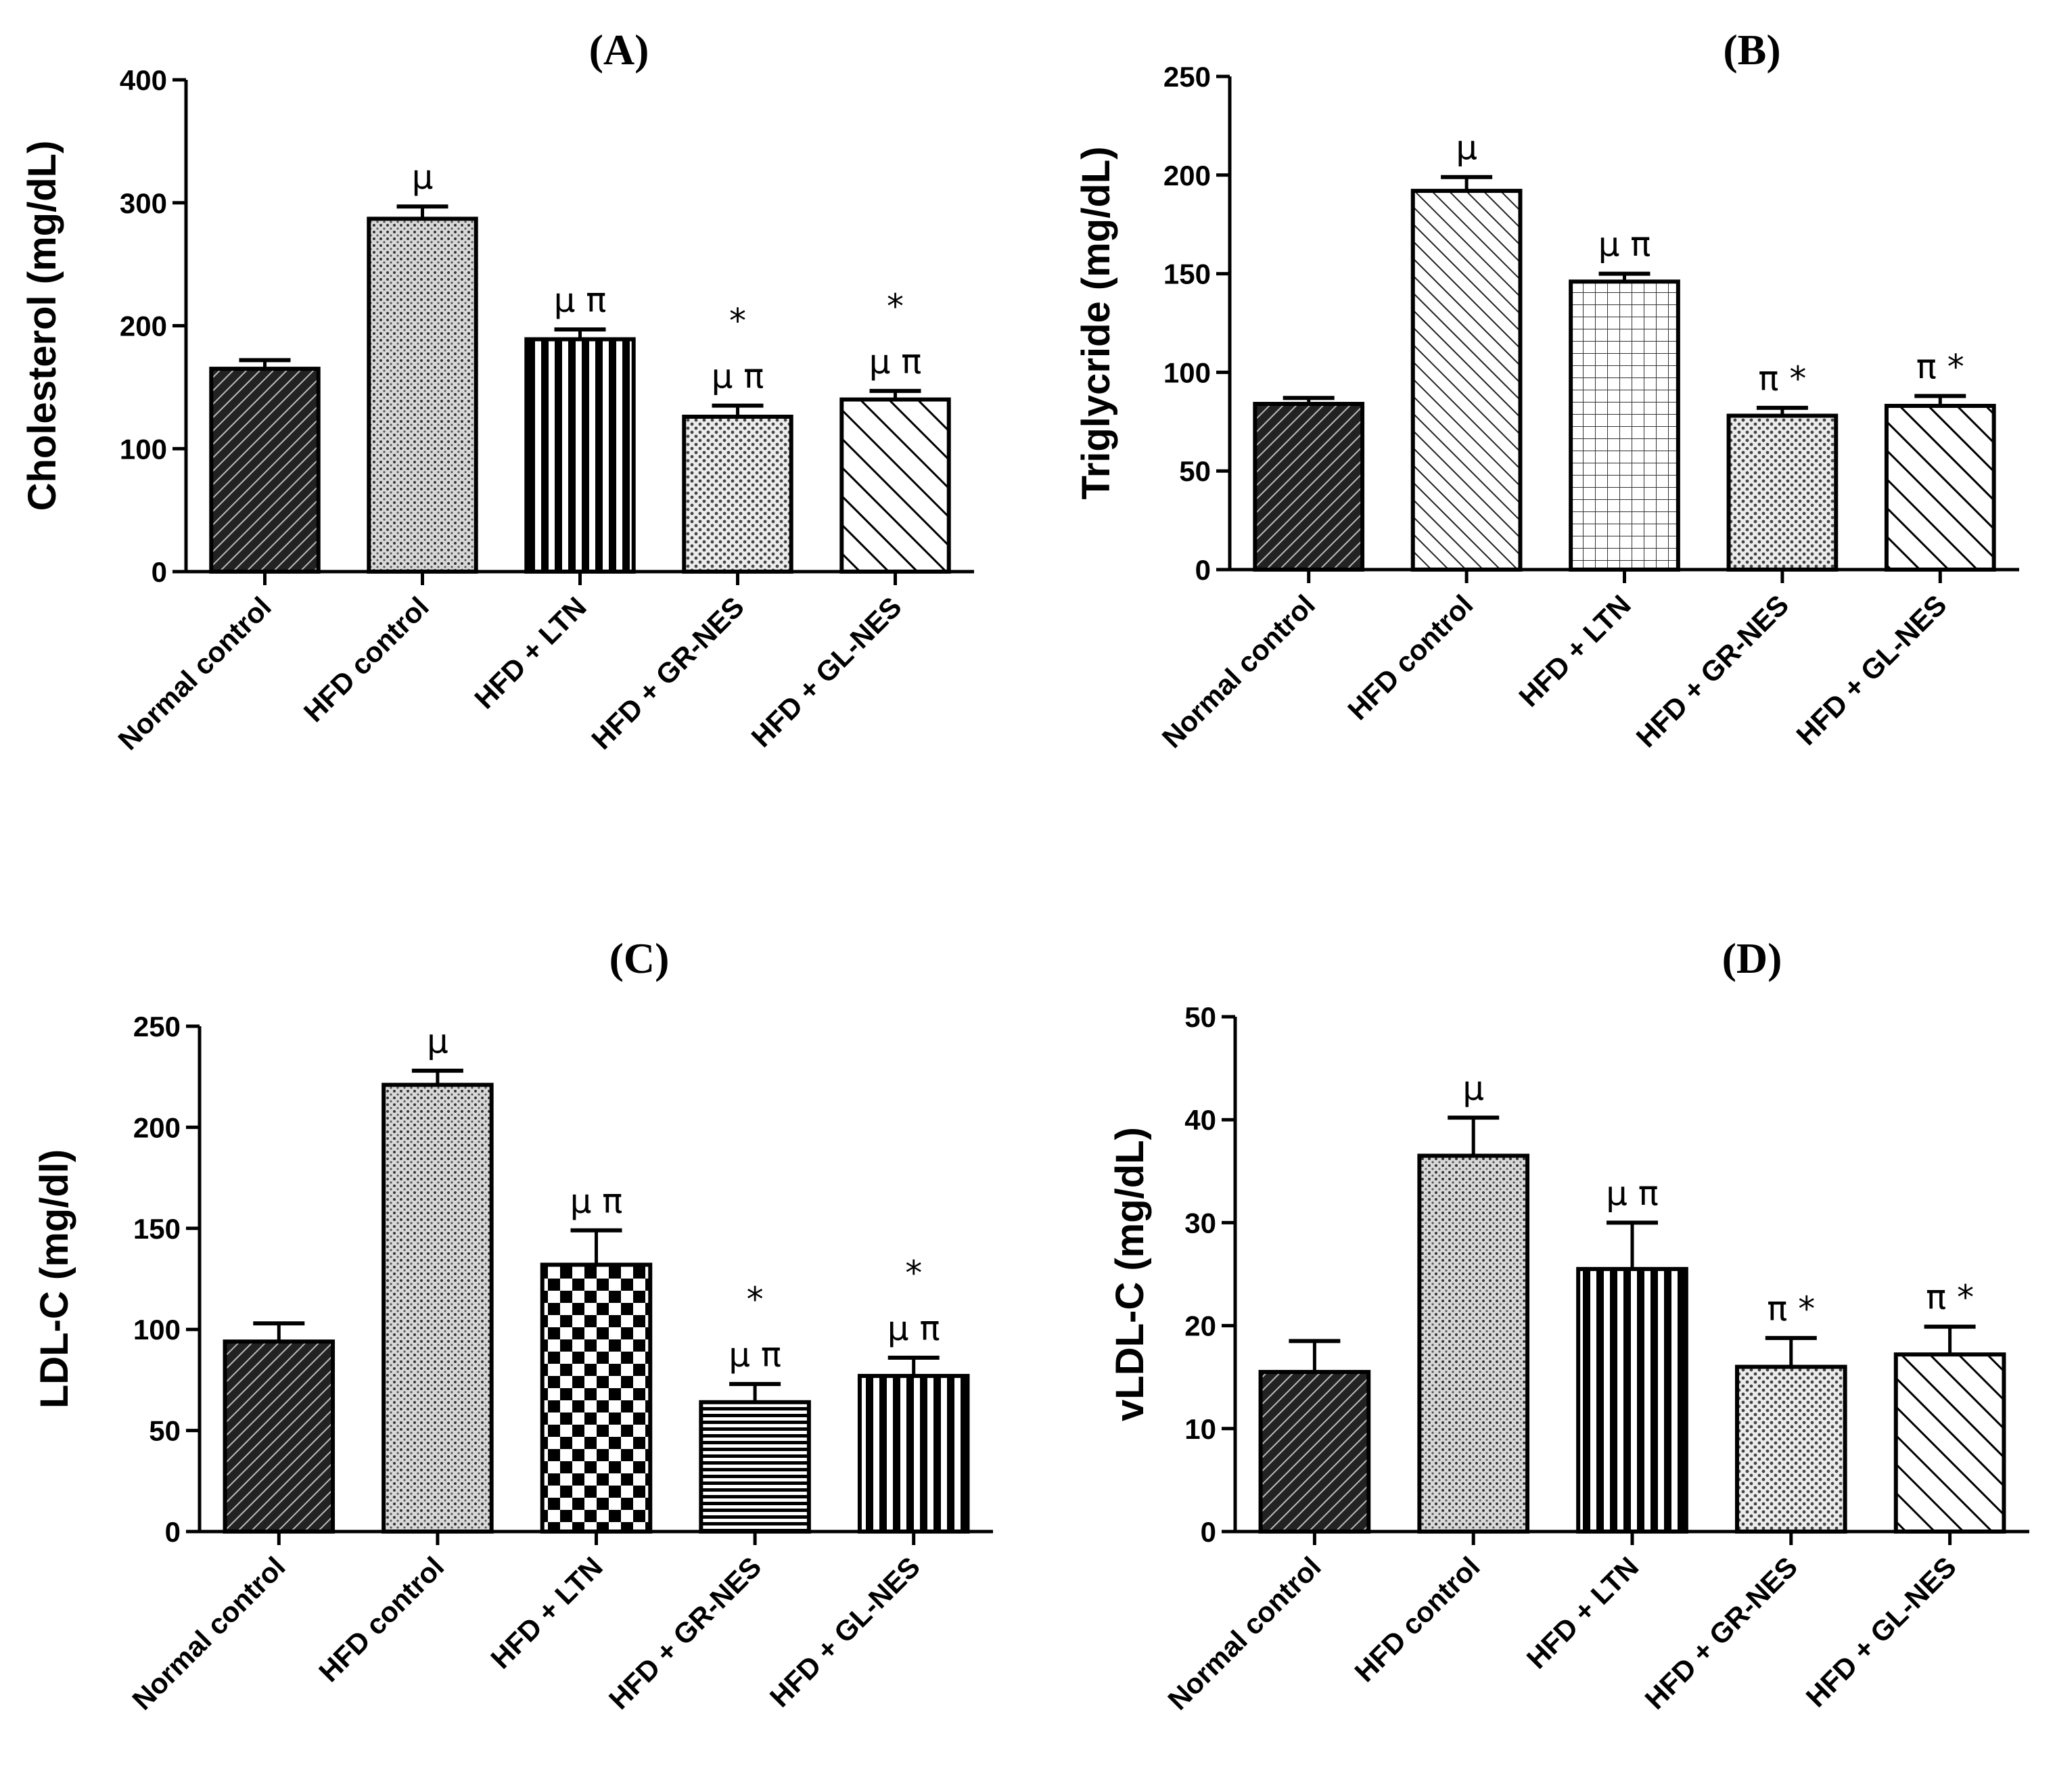 The width and height of the screenshot is (2055, 1792). Describe the element at coordinates (42, 326) in the screenshot. I see `y-axis-label-a: Cholesterol (mg/dL)` at that location.